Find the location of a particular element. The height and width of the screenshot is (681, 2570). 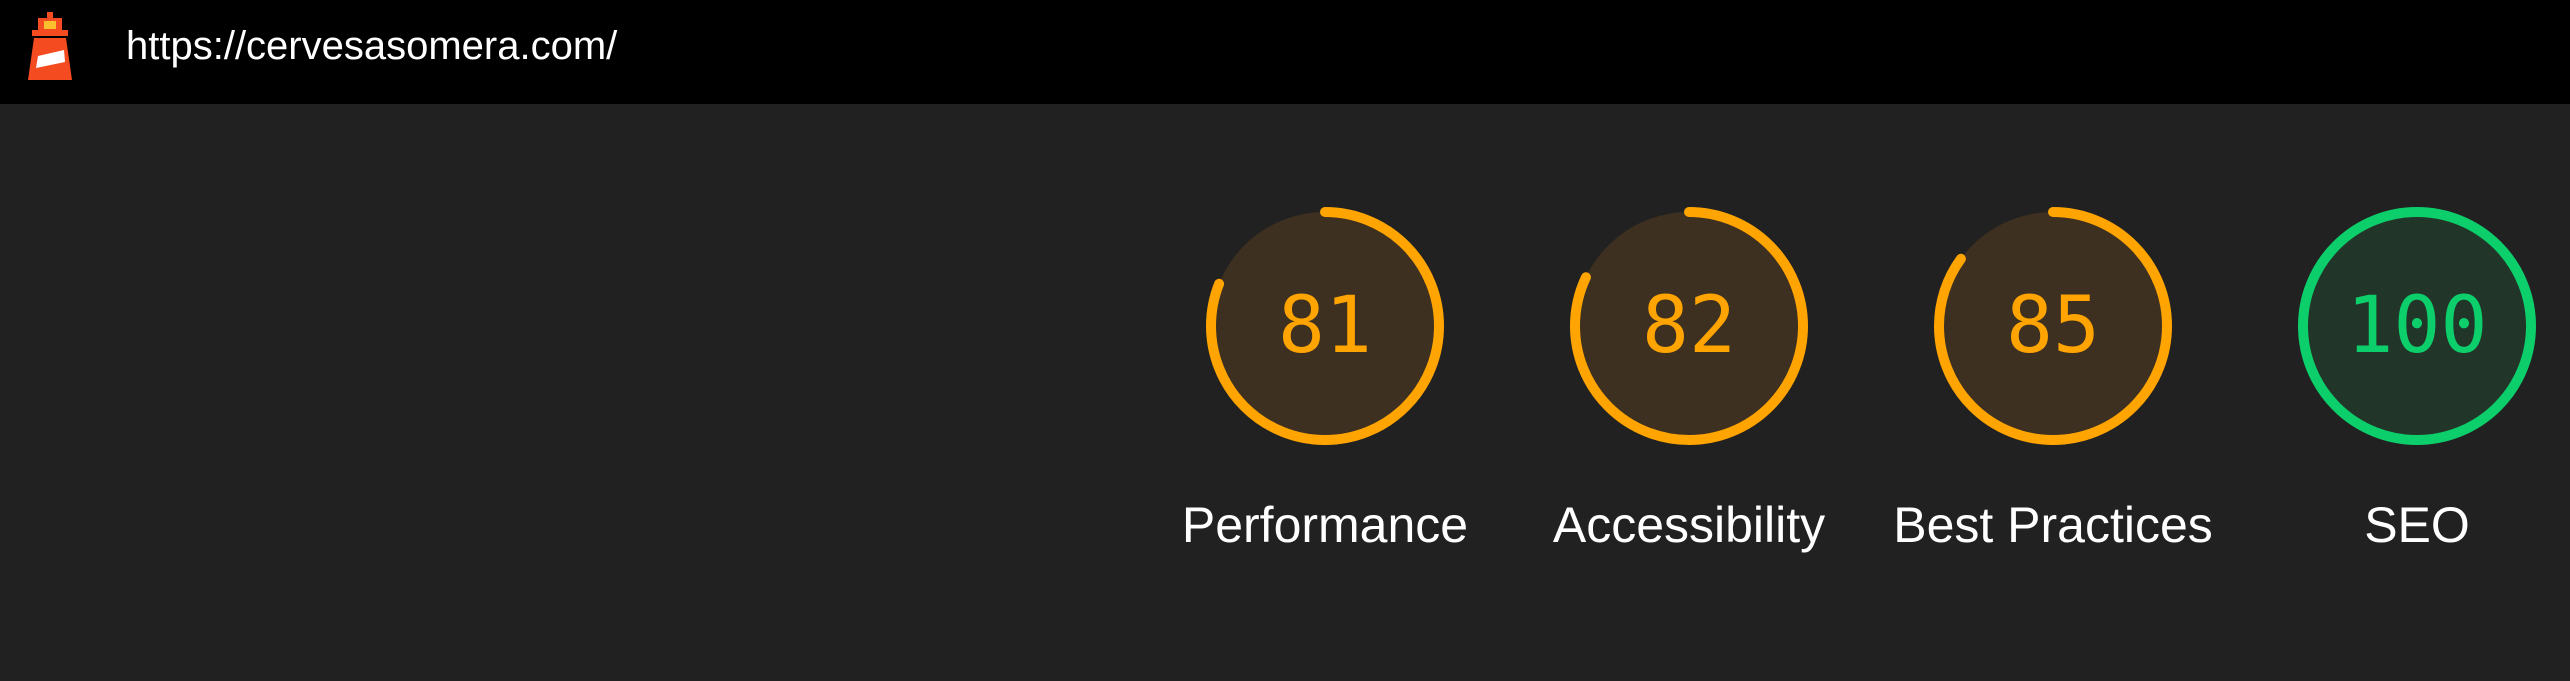

gauge-performance: 81 Performance is located at coordinates (1325, 383).